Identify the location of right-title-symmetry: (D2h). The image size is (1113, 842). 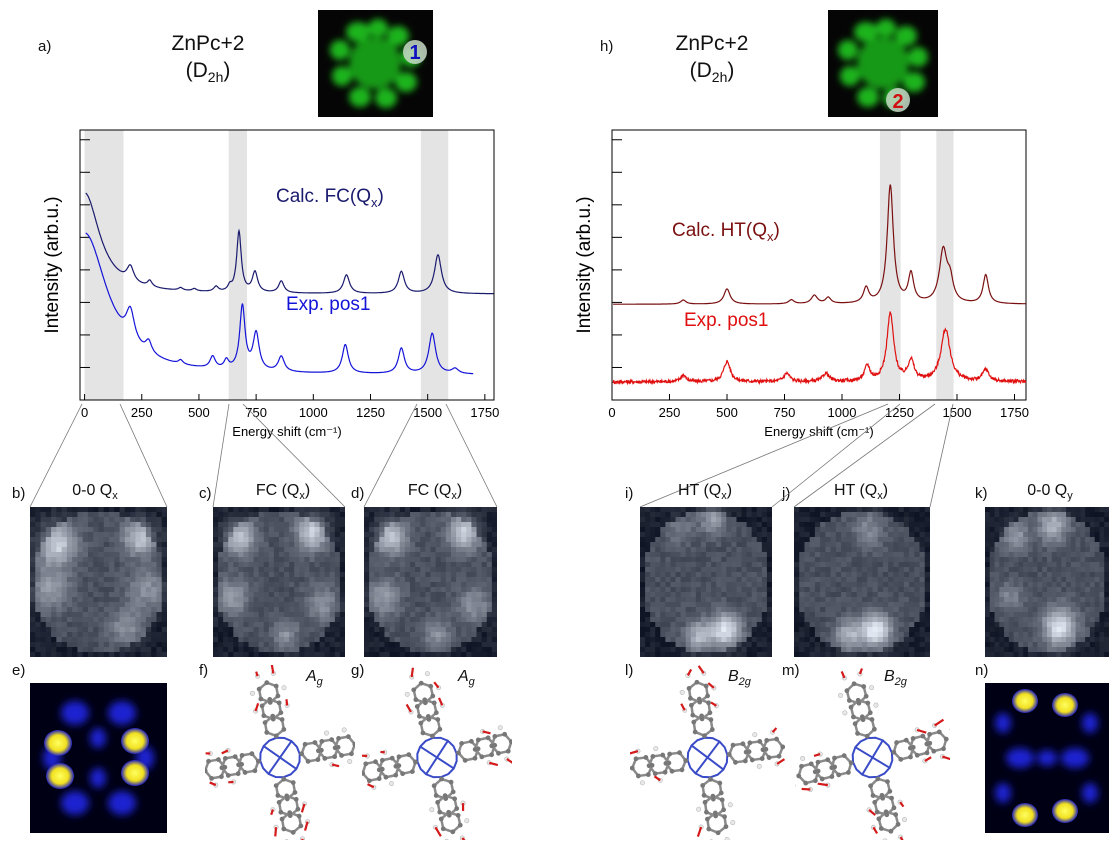
(712, 72).